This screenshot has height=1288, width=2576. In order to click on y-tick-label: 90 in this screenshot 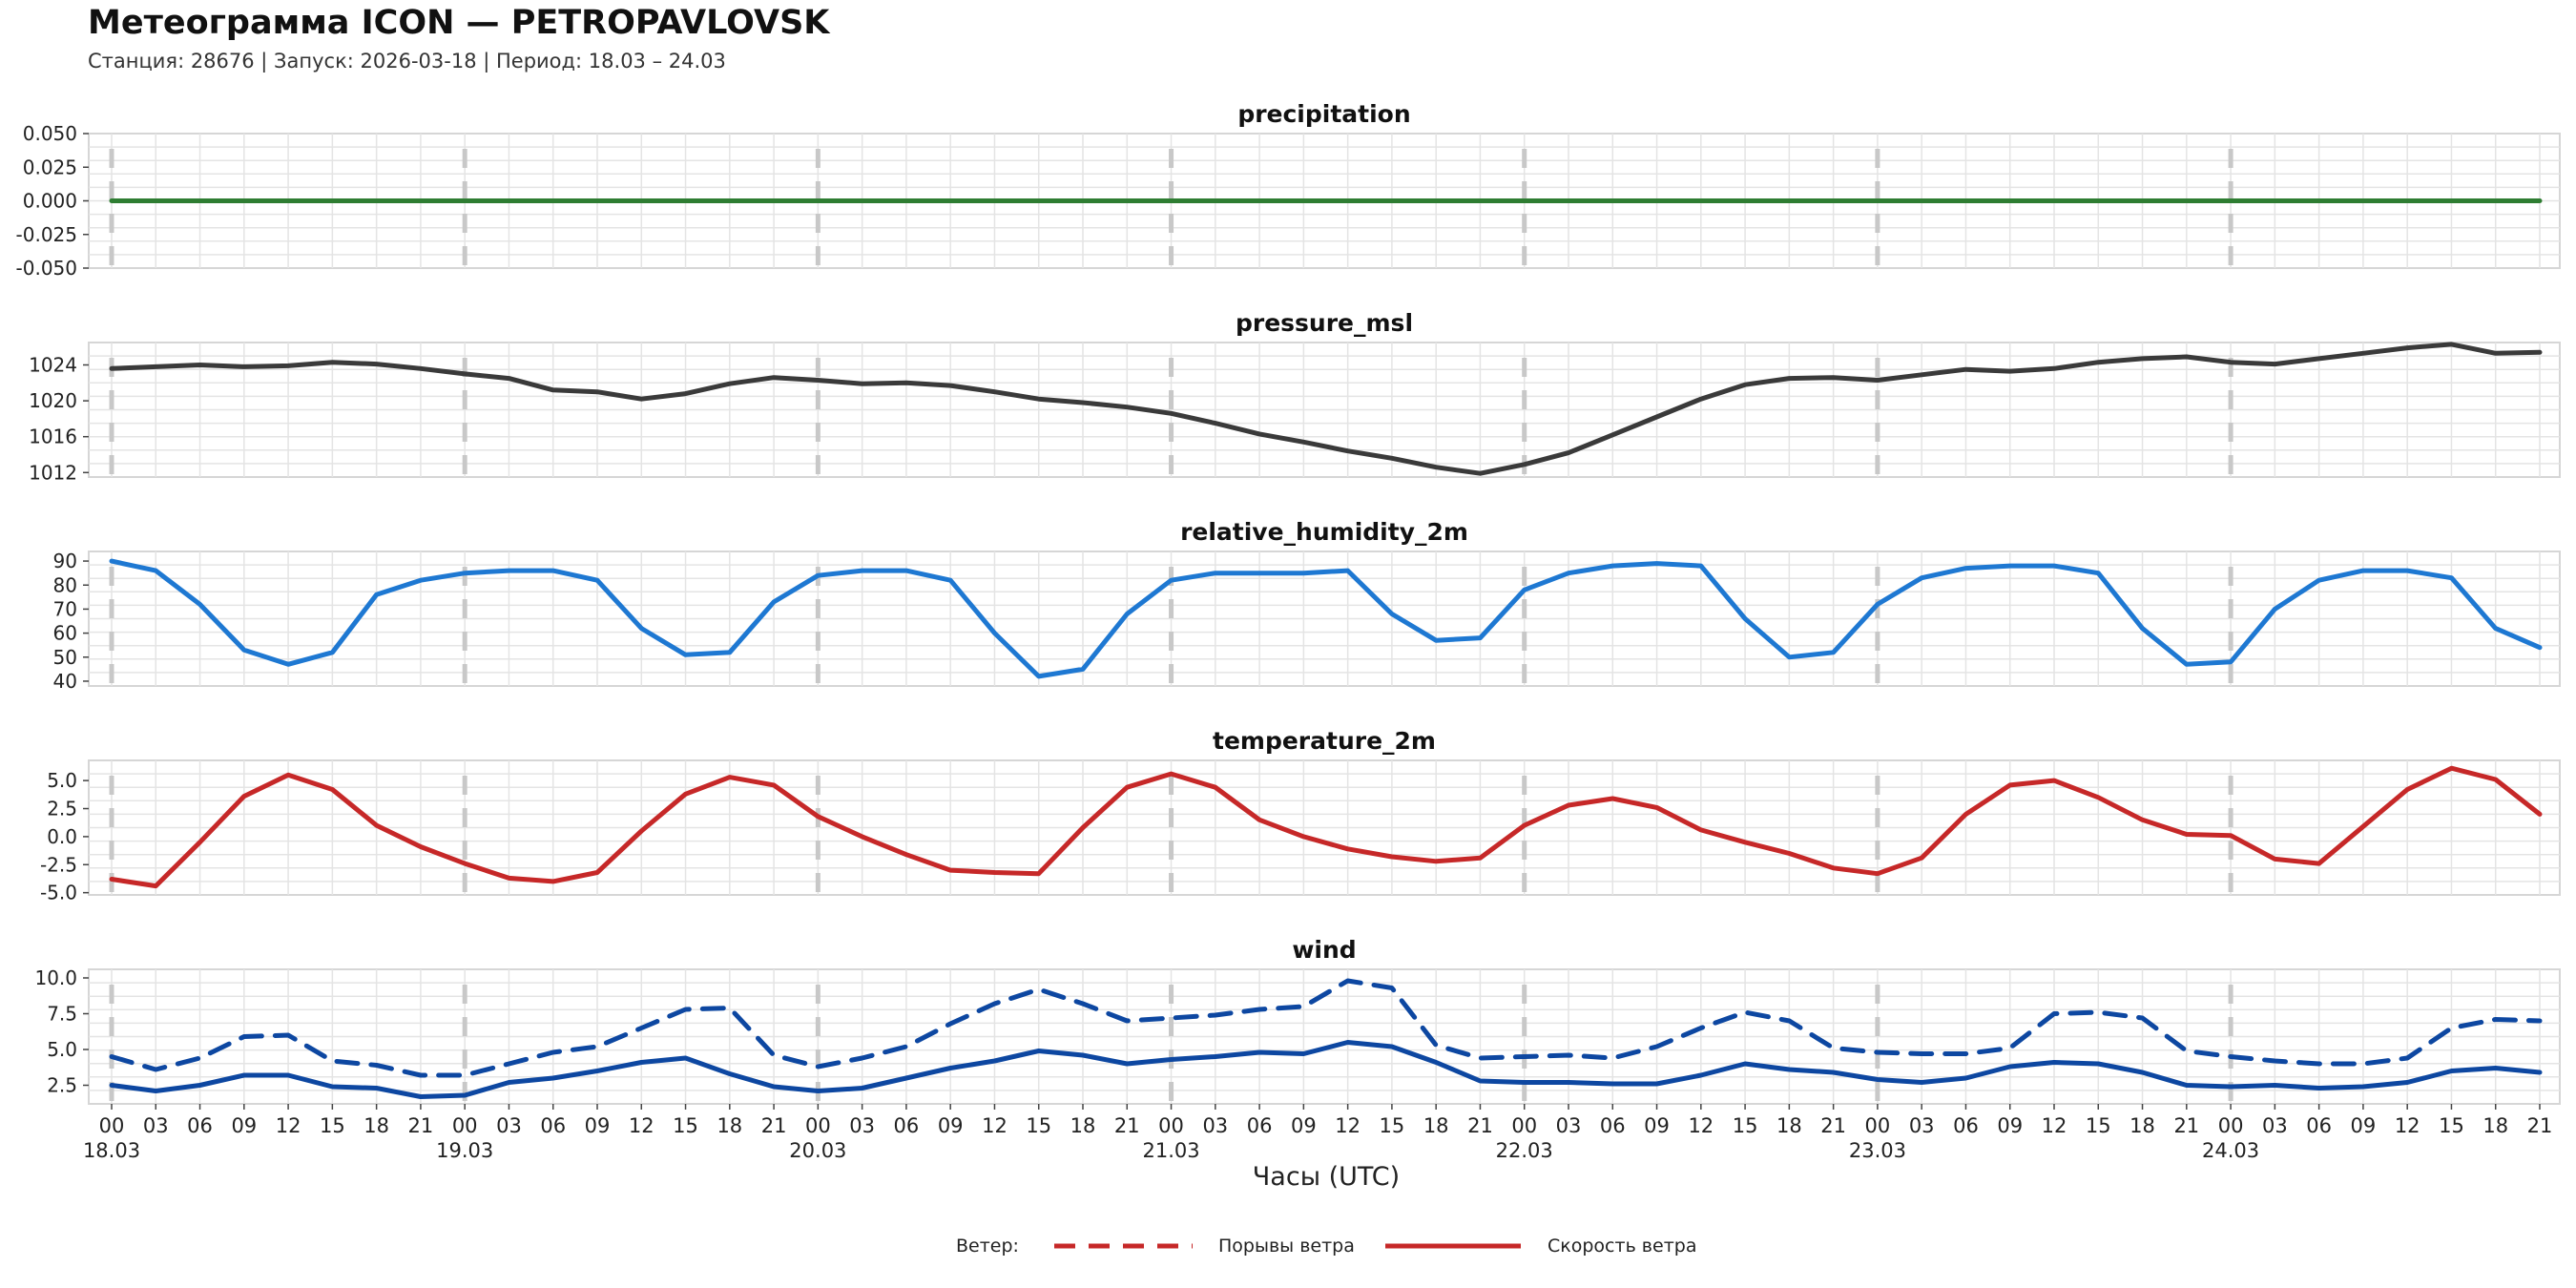, I will do `click(65, 561)`.